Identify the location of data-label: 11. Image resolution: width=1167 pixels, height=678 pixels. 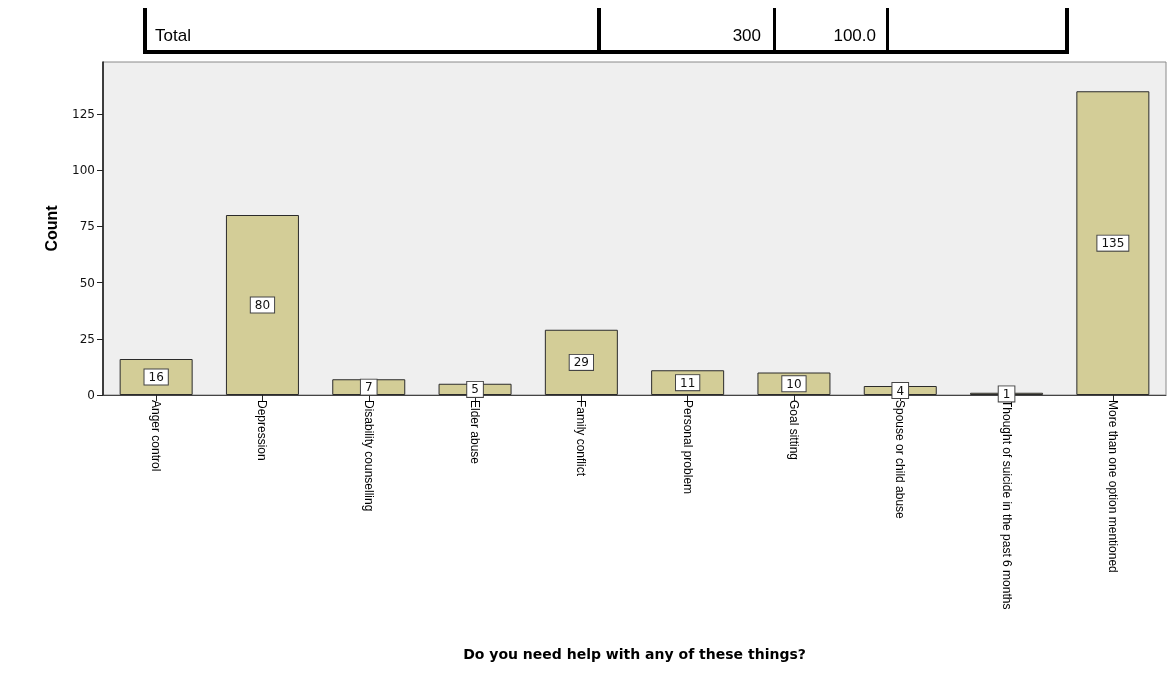
(688, 382).